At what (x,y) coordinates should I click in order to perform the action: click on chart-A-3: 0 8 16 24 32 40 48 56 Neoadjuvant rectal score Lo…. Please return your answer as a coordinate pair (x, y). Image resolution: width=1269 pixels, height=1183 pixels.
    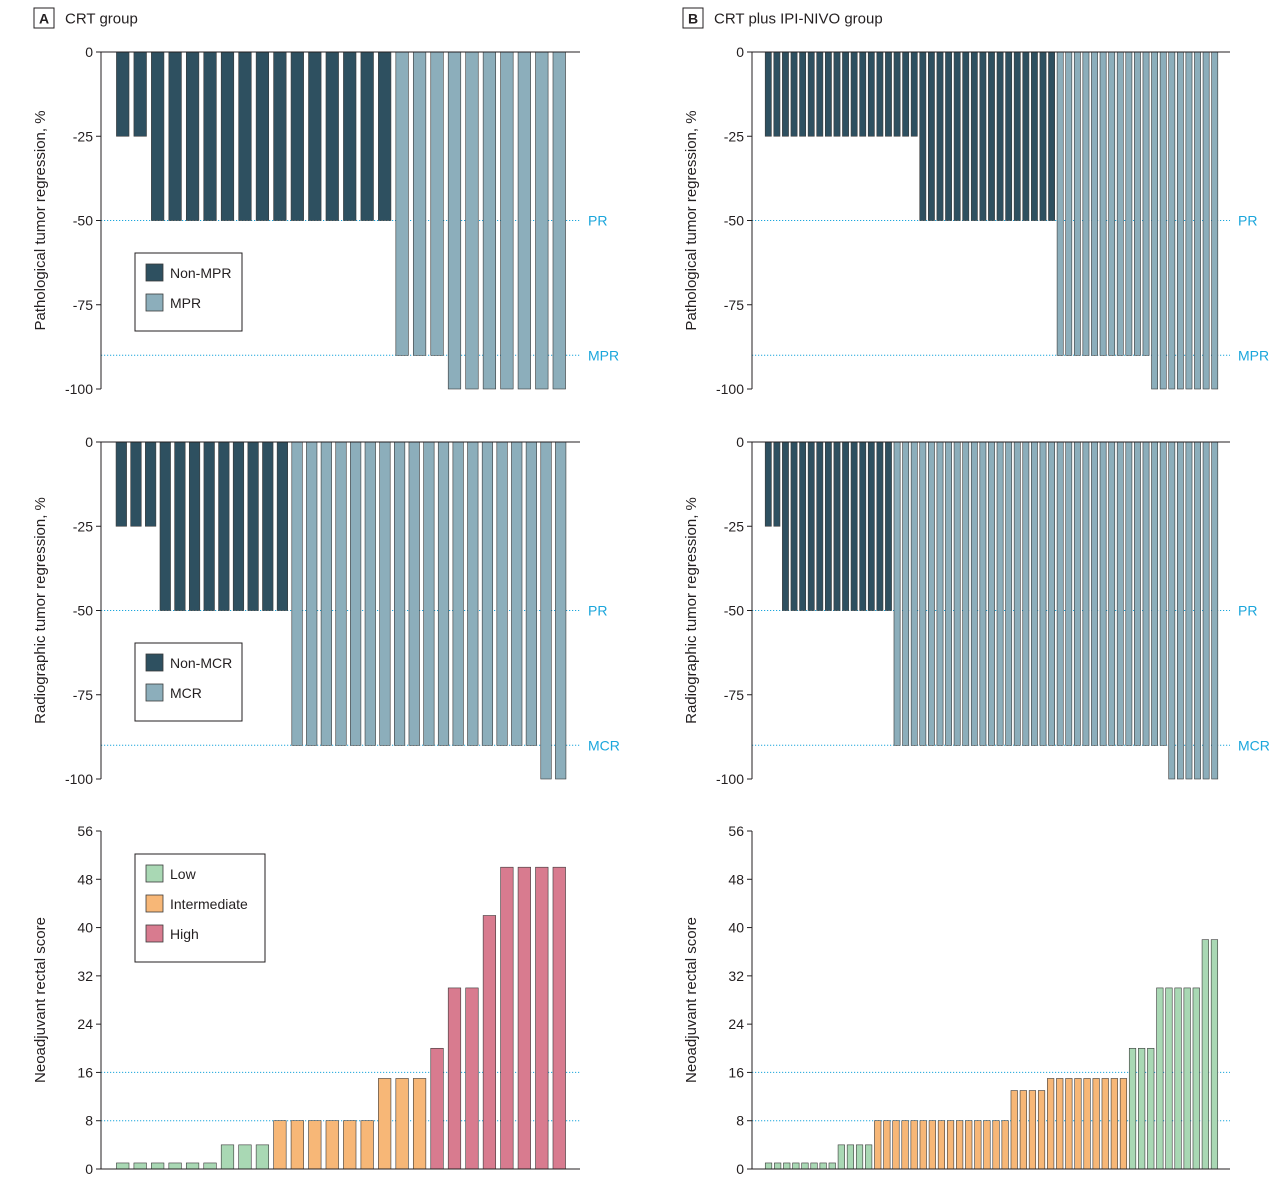
    Looking at the image, I should click on (306, 1000).